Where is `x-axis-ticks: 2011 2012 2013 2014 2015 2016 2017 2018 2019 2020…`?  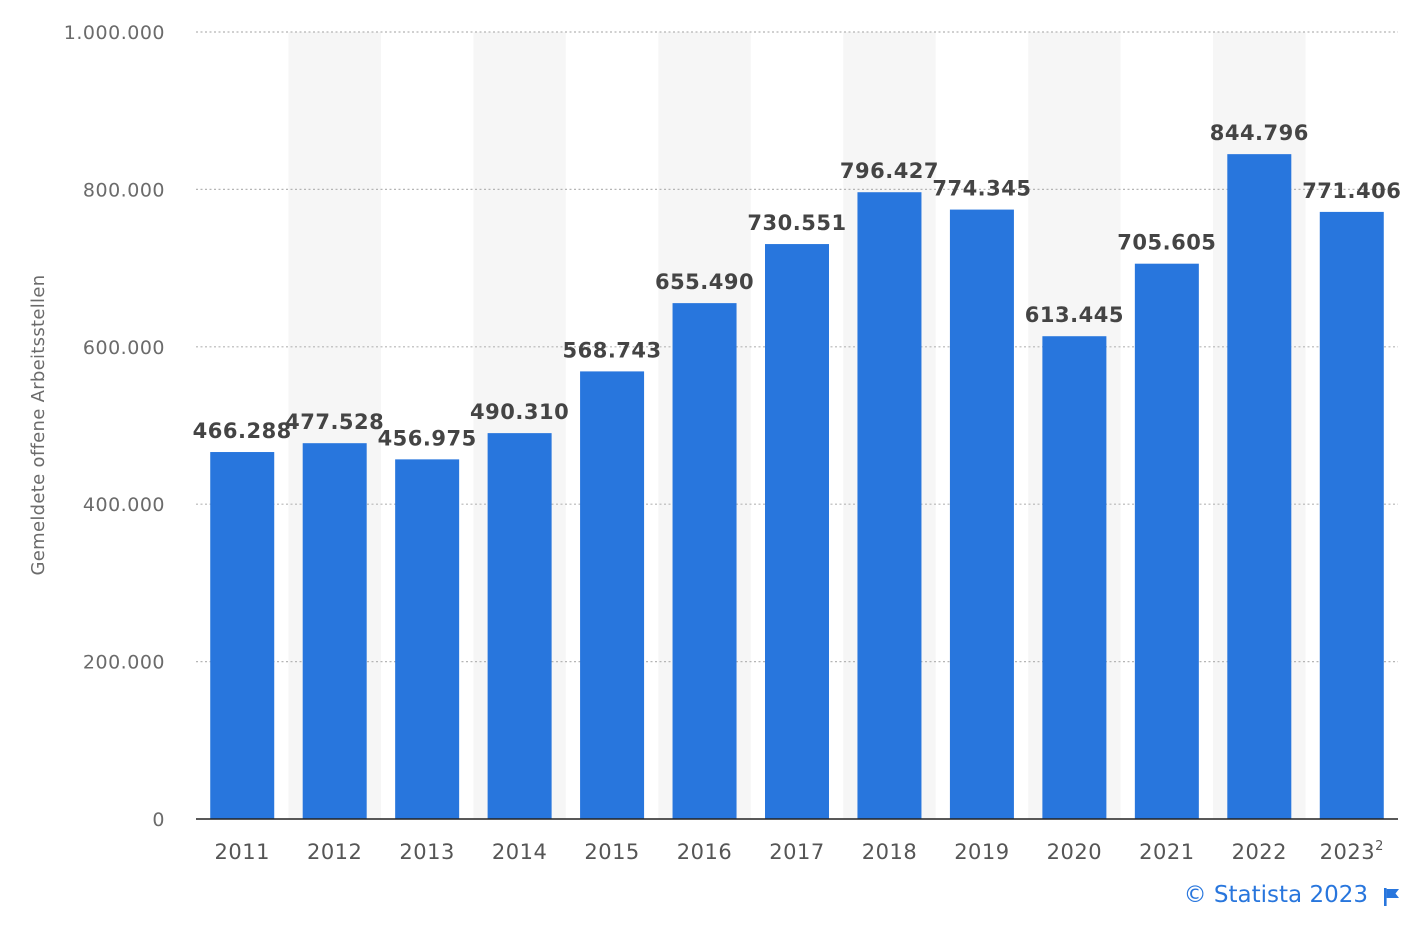
x-axis-ticks: 2011 2012 2013 2014 2015 2016 2017 2018 2019 2020… is located at coordinates (799, 851).